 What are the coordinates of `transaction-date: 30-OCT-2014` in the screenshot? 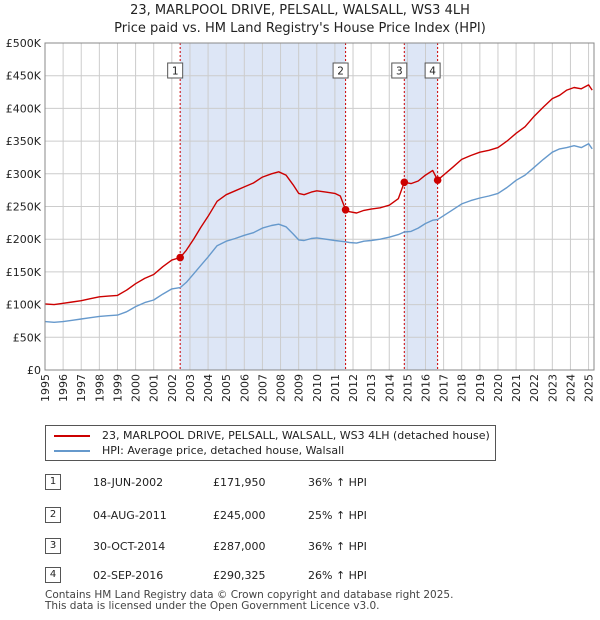 It's located at (129, 546).